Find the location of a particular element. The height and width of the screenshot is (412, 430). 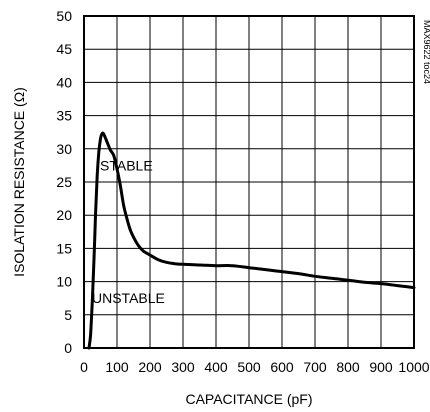

x-tick-label-300: 300 is located at coordinates (183, 367).